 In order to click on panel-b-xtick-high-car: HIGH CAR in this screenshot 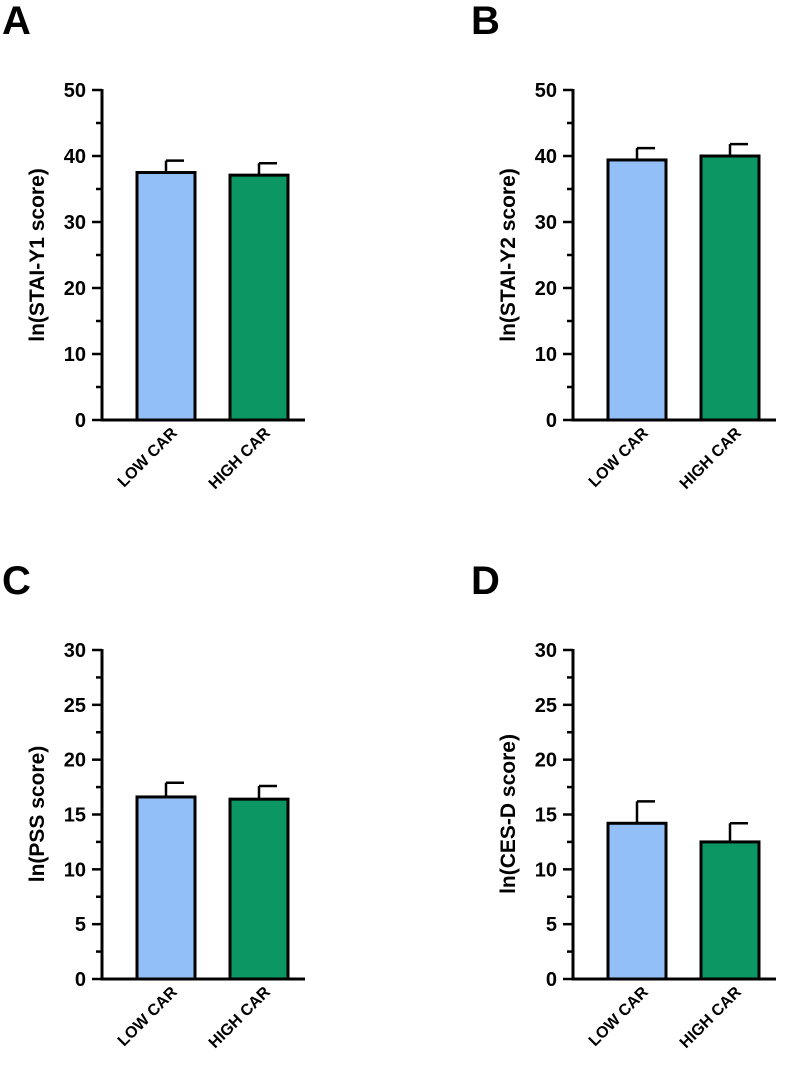, I will do `click(711, 458)`.